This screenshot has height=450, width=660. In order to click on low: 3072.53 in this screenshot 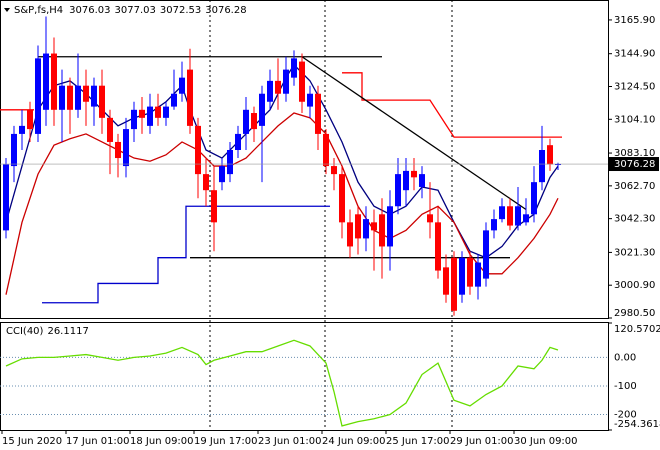, I will do `click(180, 10)`.